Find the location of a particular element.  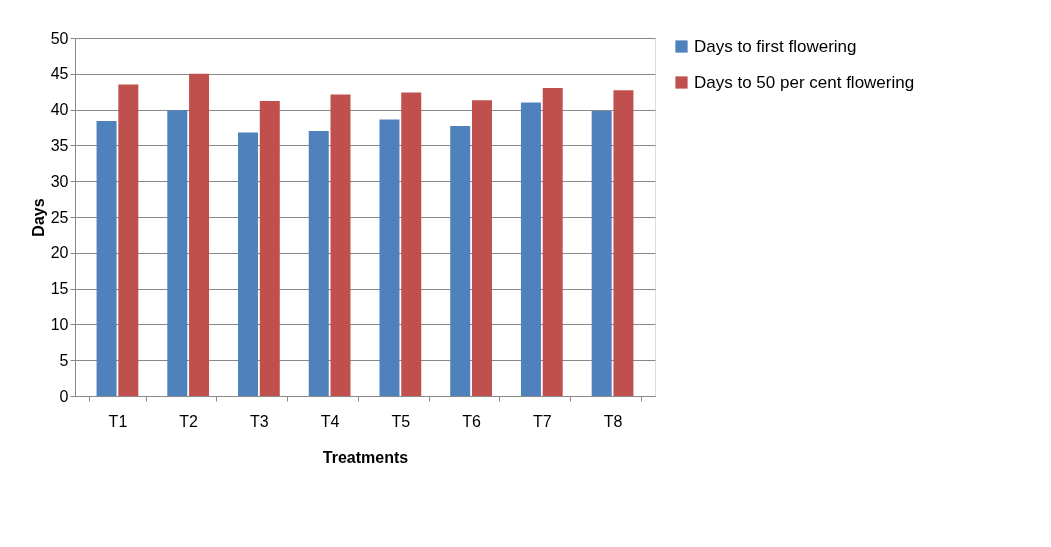

x-tick-label: T5 is located at coordinates (401, 421).